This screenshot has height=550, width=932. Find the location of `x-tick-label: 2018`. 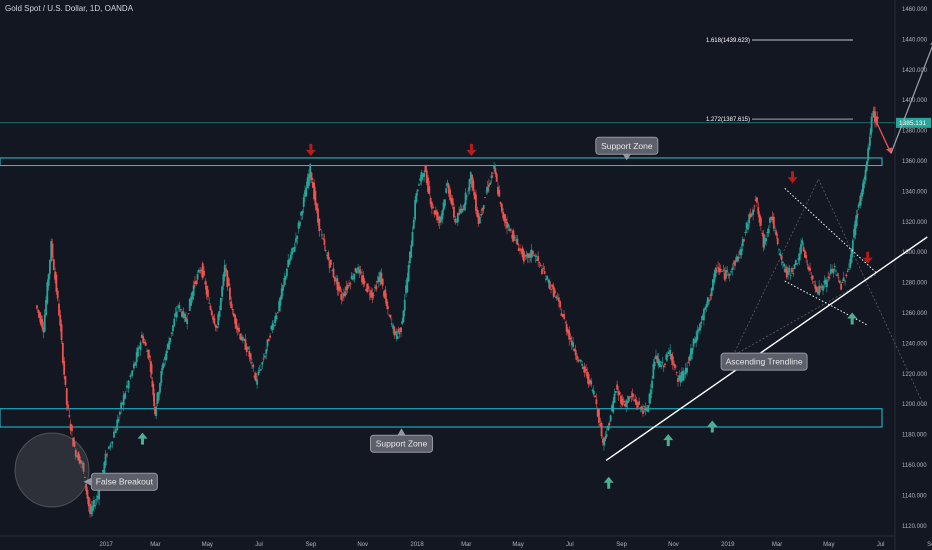

x-tick-label: 2018 is located at coordinates (417, 545).